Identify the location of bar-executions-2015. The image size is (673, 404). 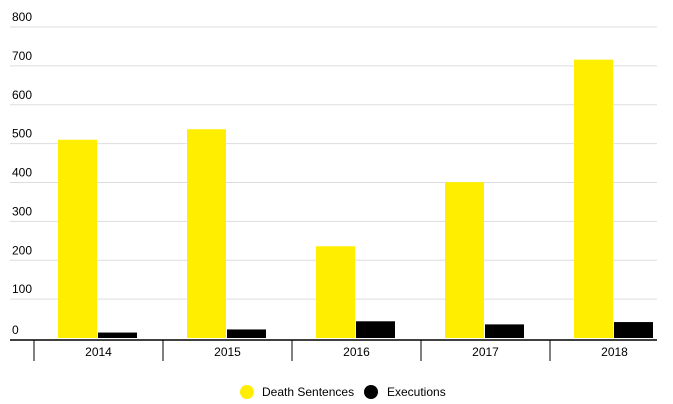
(246, 333).